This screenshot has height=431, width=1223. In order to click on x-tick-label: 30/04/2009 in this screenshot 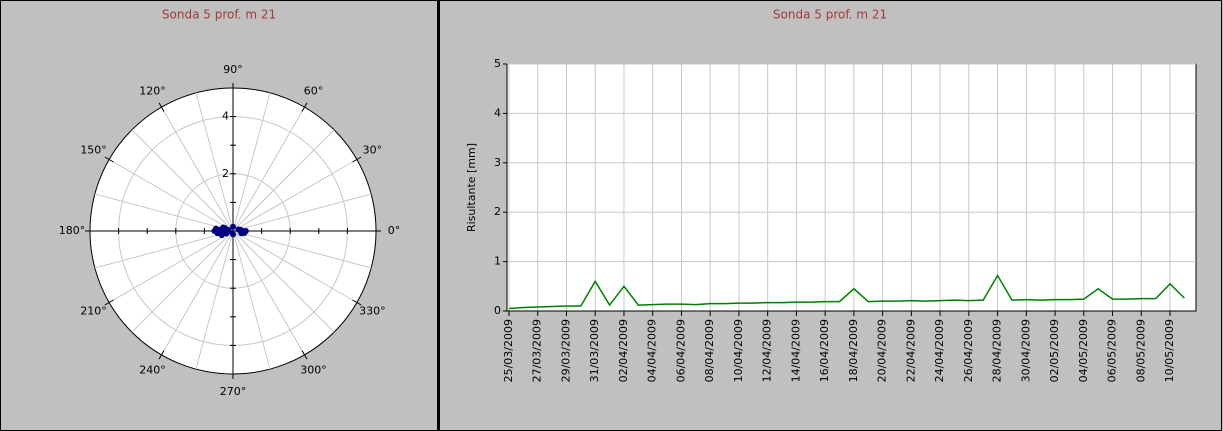, I will do `click(1025, 350)`.